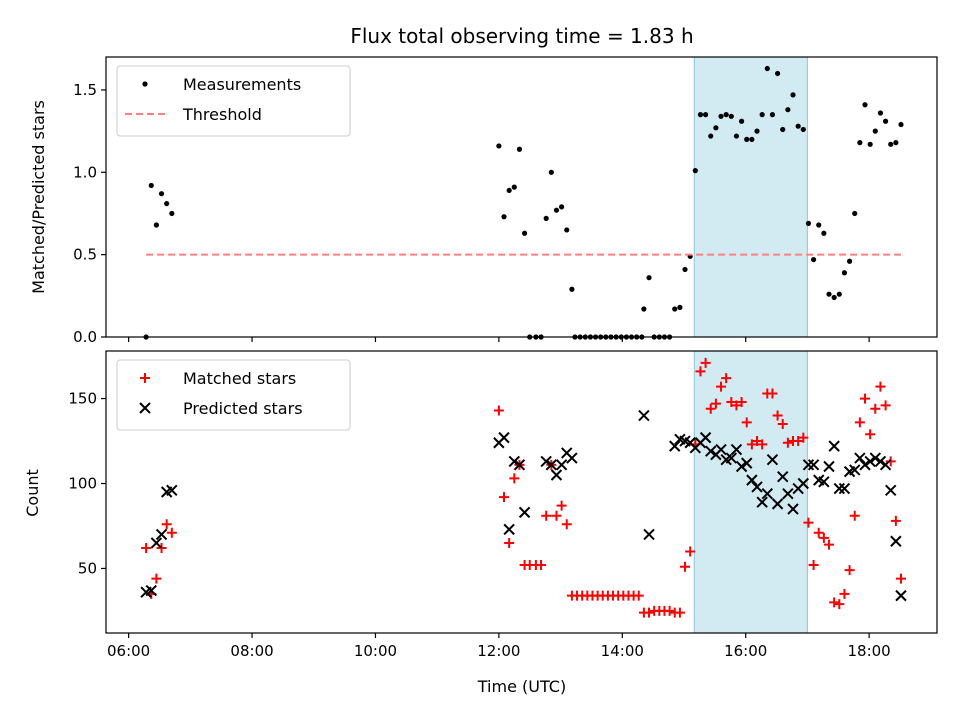 This screenshot has width=960, height=720. Describe the element at coordinates (622, 651) in the screenshot. I see `xtick-label: 14:00` at that location.